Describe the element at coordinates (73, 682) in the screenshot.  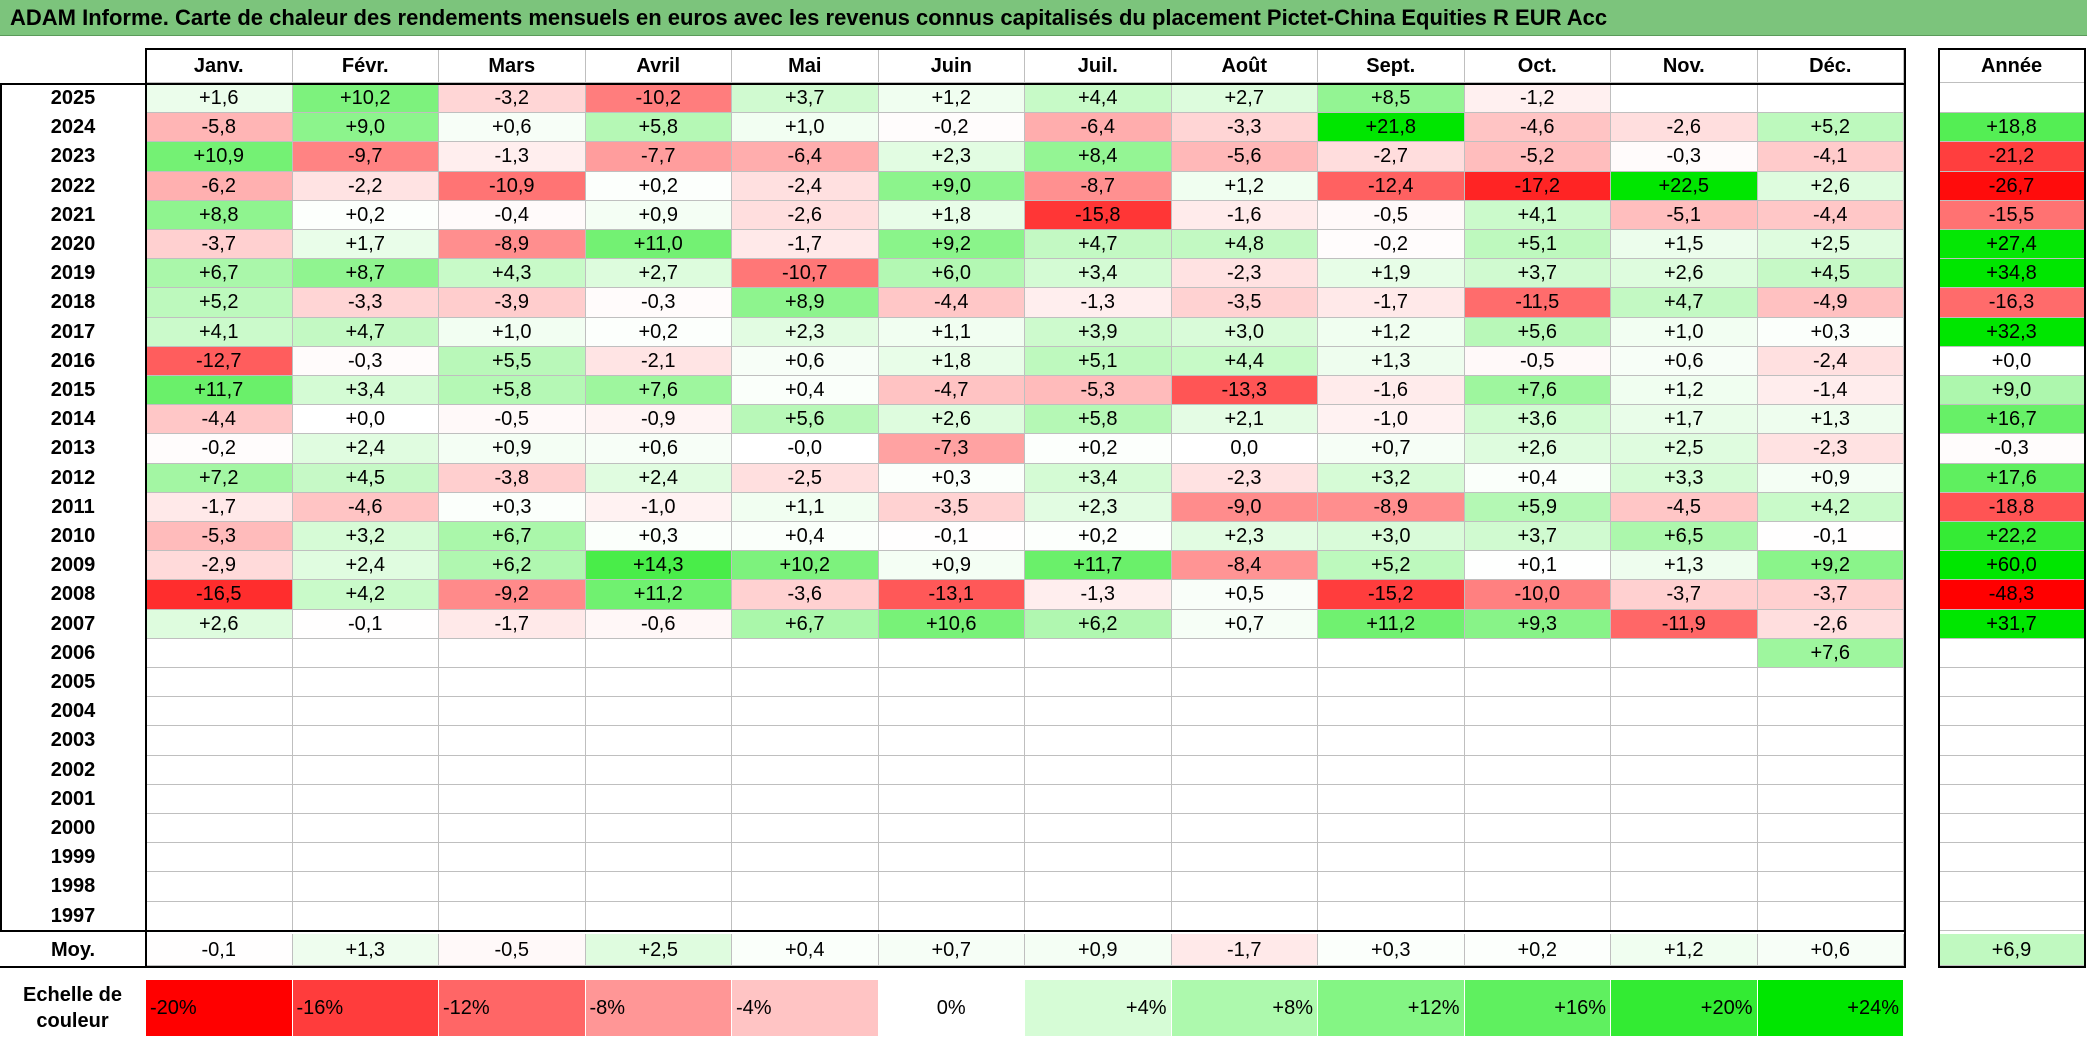
I see `year-label: 2005` at that location.